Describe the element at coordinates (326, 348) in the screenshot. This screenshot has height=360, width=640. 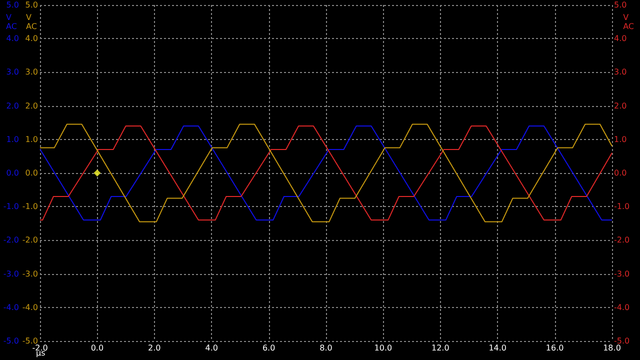
I see `x-tick-label: 8.0` at that location.